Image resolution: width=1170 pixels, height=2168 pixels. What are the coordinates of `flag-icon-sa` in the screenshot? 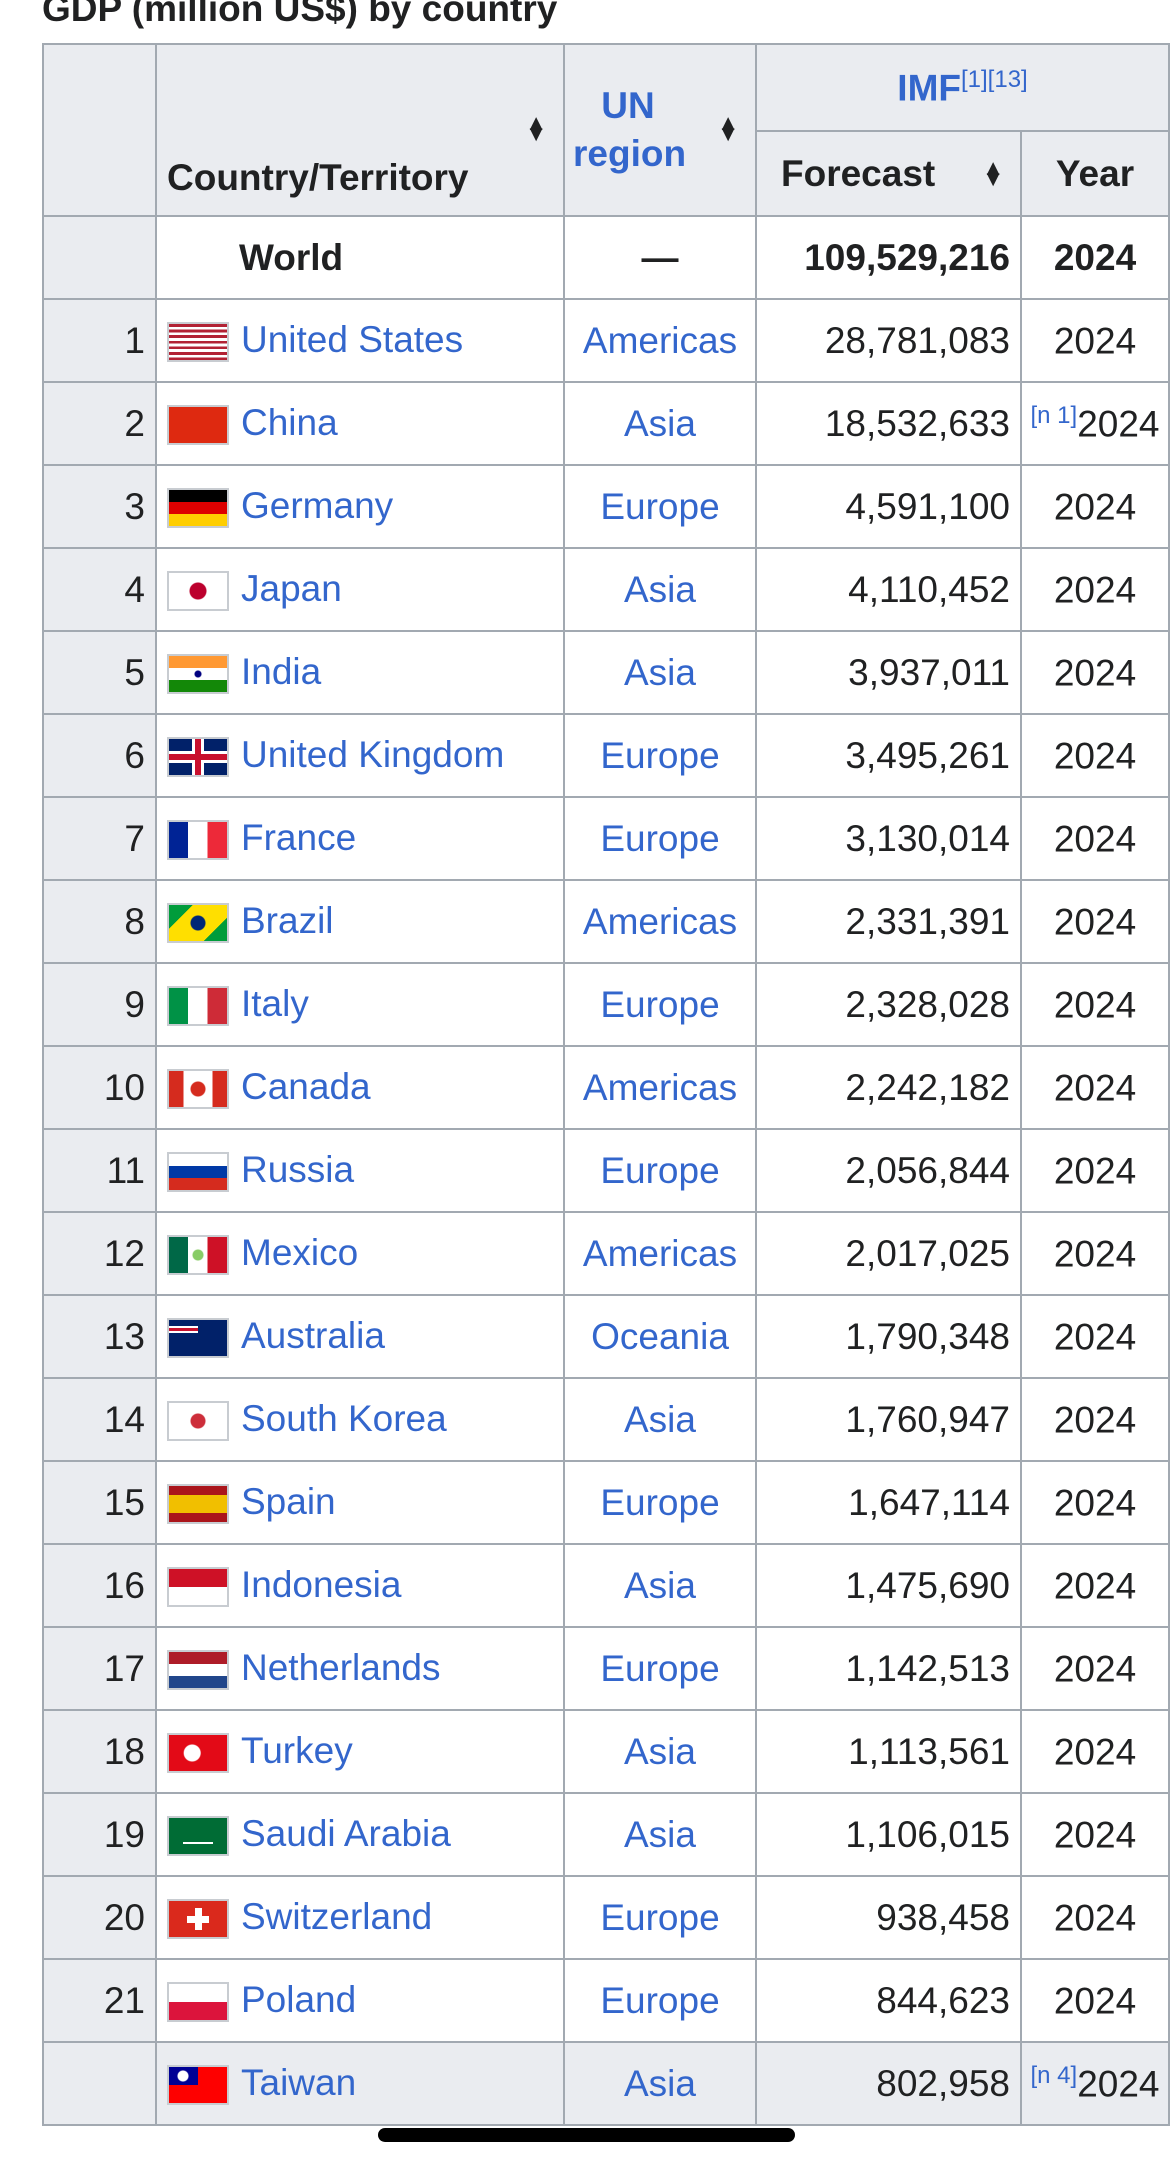 It's located at (198, 1836).